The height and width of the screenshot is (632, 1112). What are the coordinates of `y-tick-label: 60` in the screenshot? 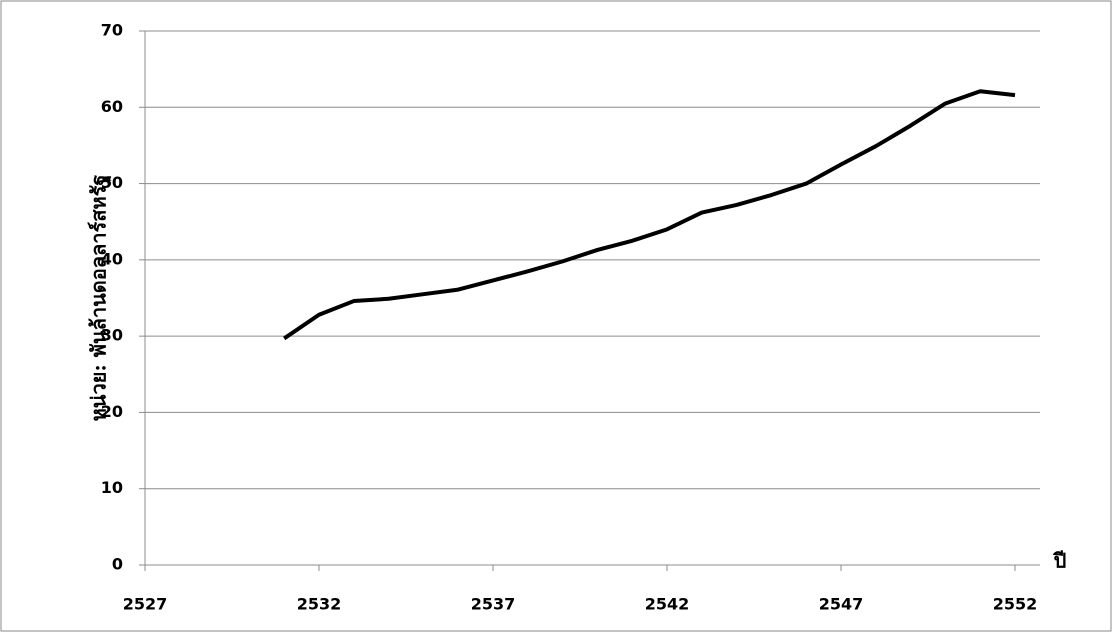 It's located at (112, 106).